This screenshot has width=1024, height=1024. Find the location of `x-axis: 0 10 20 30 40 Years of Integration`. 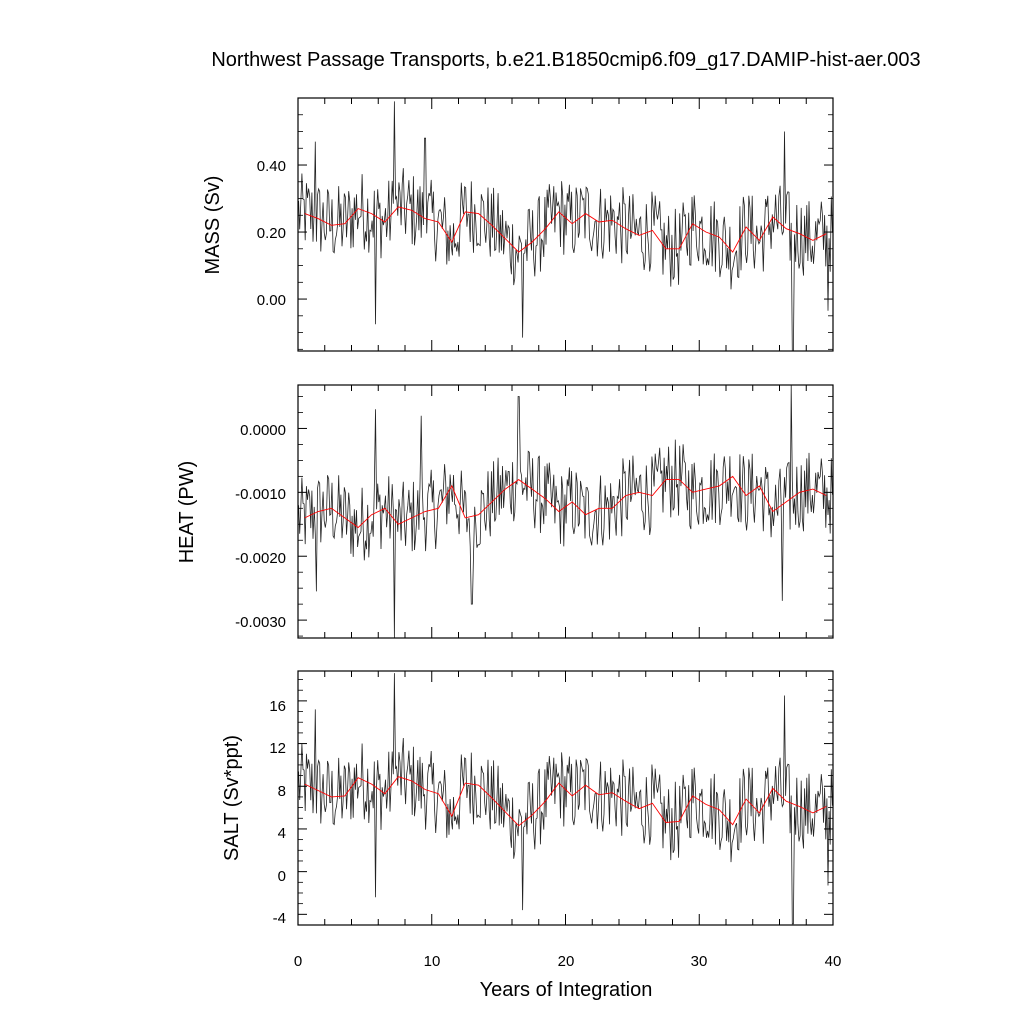

x-axis: 0 10 20 30 40 Years of Integration is located at coordinates (568, 977).